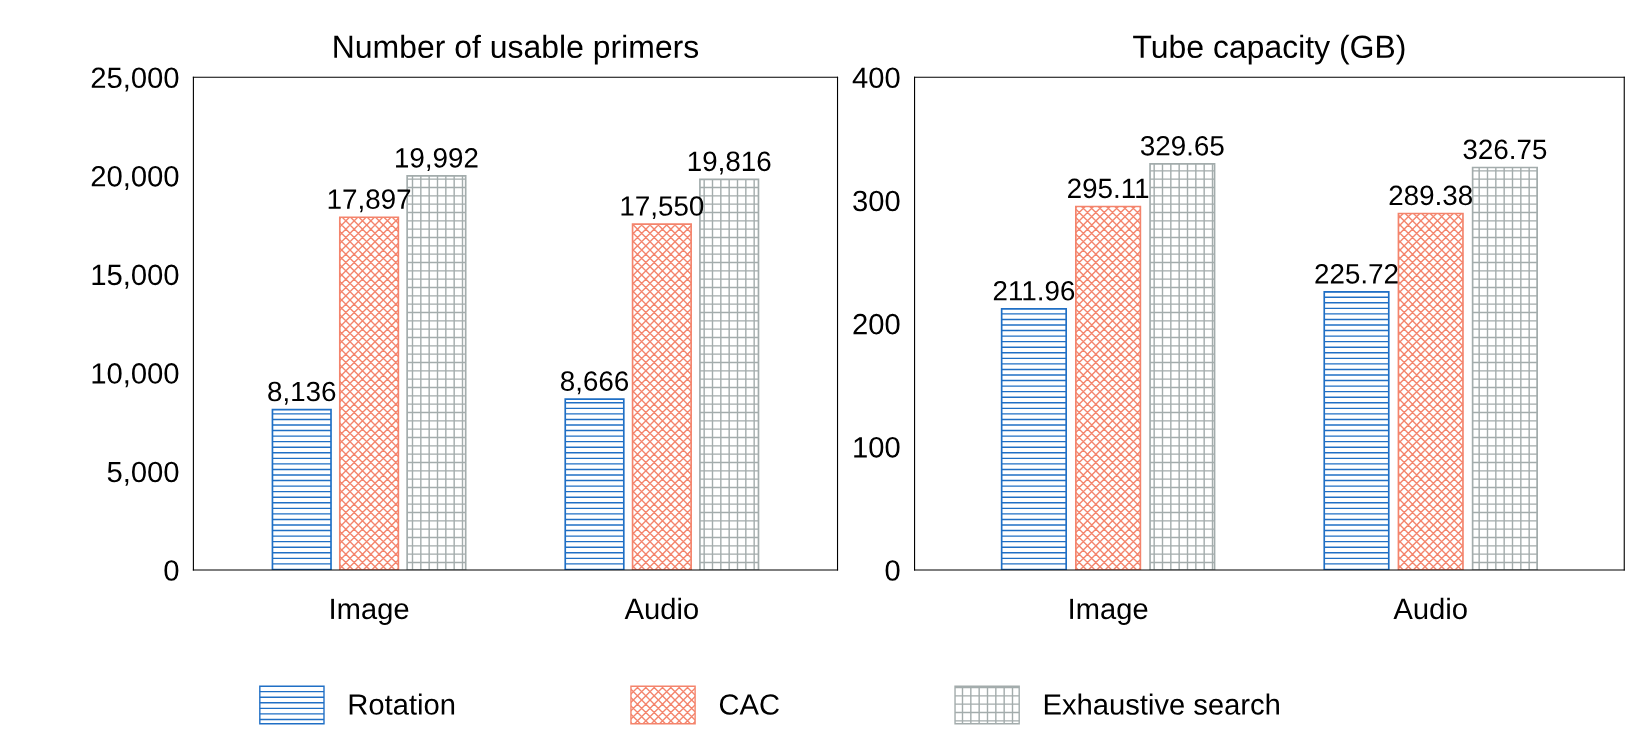 The image size is (1639, 750). What do you see at coordinates (135, 276) in the screenshot?
I see `y-tick-label: 15,000` at bounding box center [135, 276].